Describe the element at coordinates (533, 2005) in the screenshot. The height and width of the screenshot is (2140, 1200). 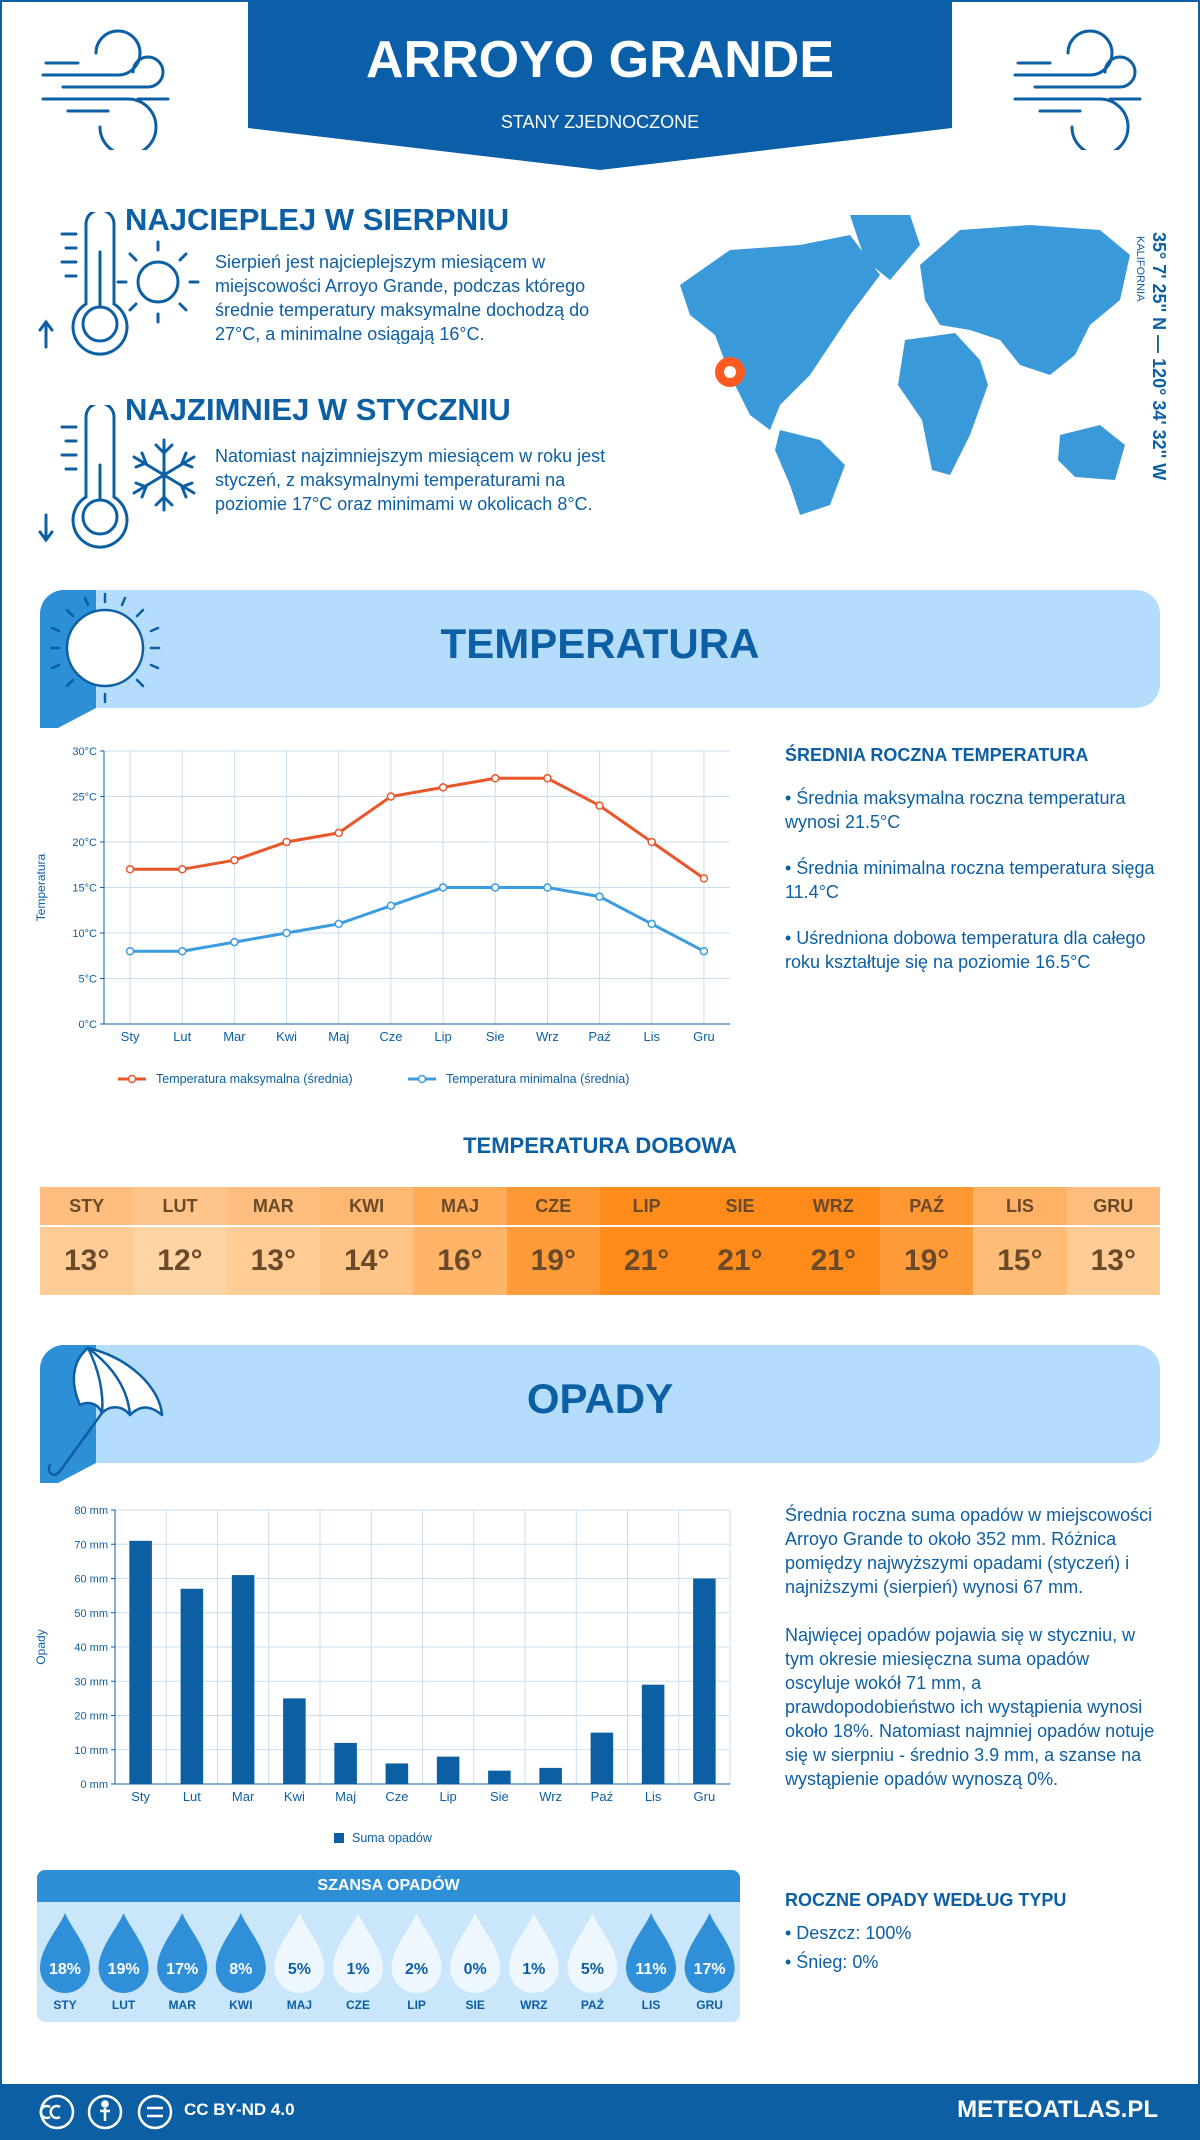
I see `month-label: WRZ` at that location.